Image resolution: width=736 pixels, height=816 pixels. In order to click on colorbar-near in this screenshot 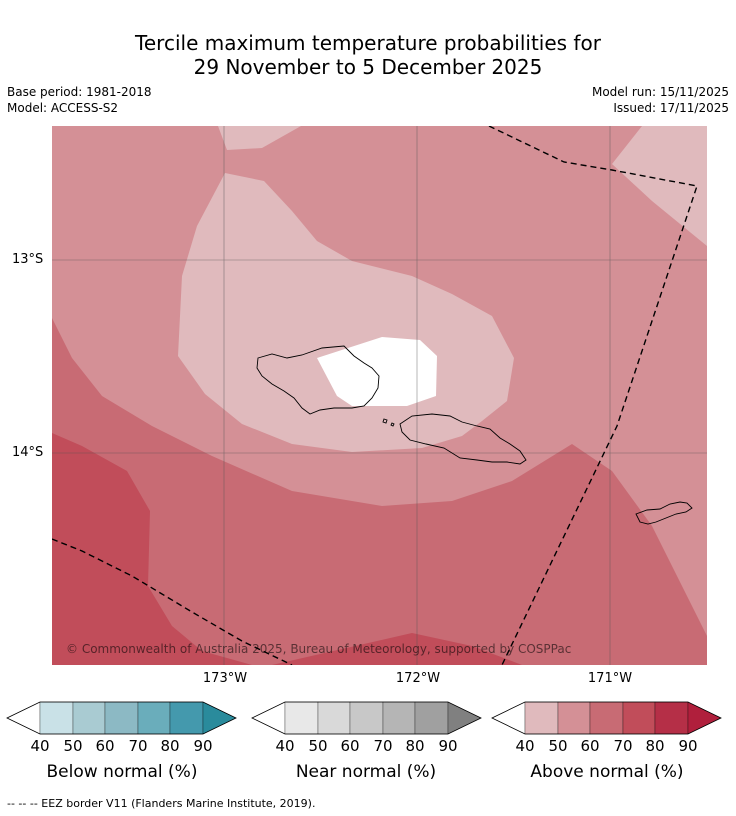, I will do `click(366, 718)`.